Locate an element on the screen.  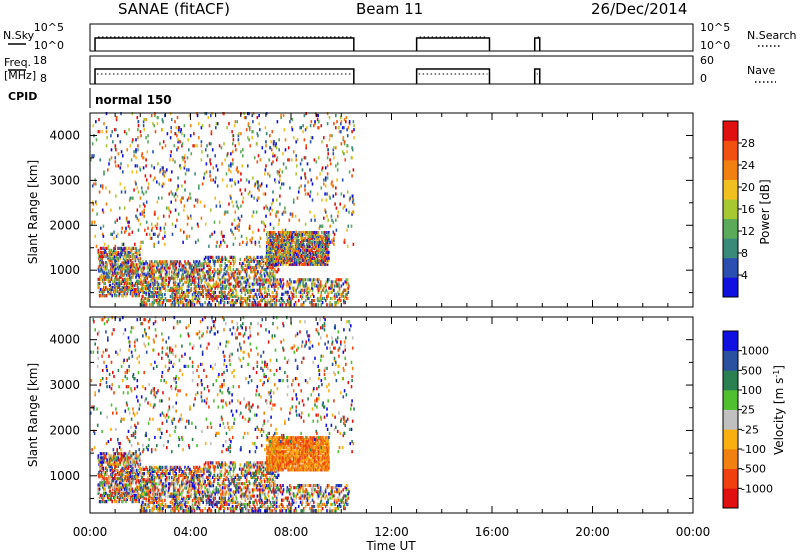
freq-tick-top: 18 is located at coordinates (40, 60).